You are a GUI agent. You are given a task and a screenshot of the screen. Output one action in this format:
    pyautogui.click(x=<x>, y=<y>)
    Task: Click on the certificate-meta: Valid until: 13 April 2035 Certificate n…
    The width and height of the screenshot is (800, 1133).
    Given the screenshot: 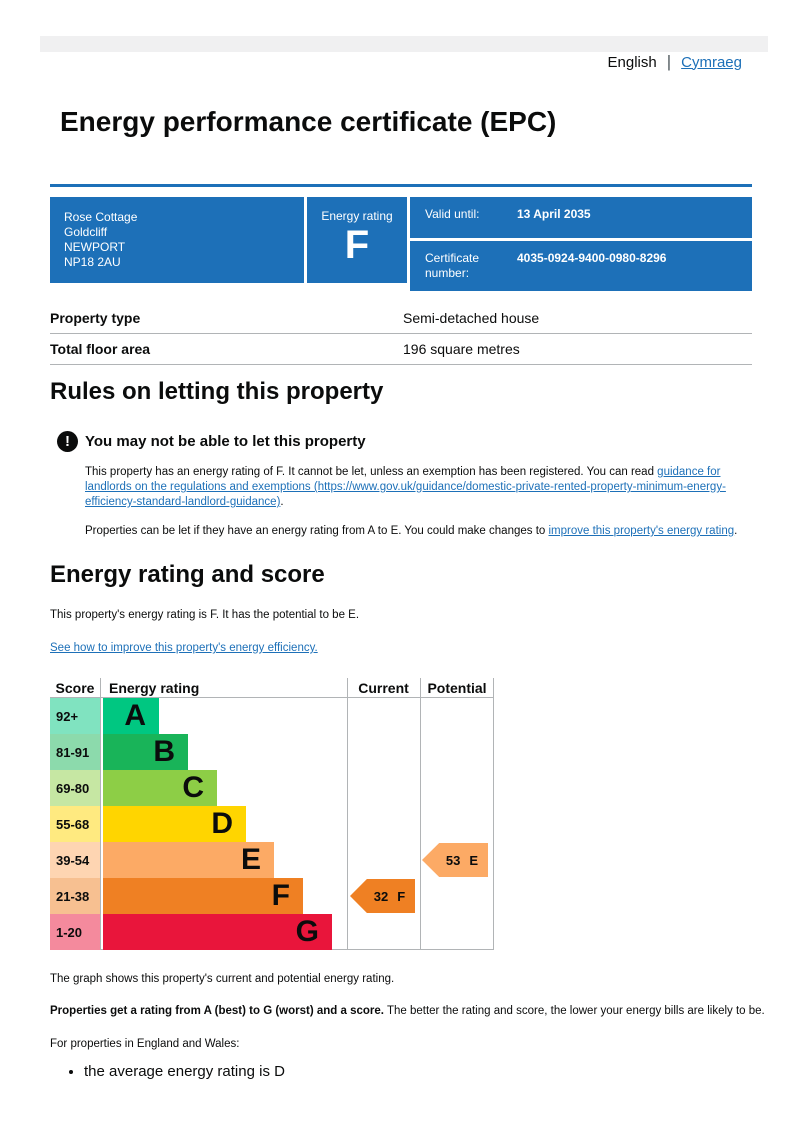 What is the action you would take?
    pyautogui.click(x=581, y=244)
    